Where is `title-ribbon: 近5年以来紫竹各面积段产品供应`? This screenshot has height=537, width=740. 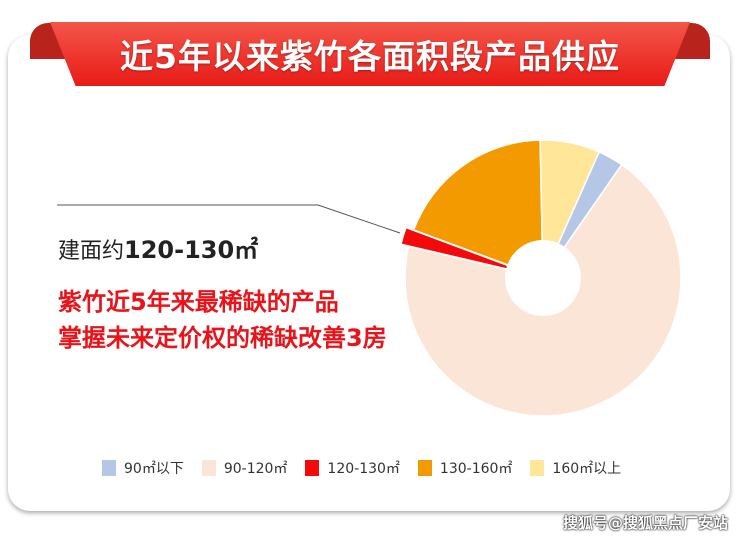
title-ribbon: 近5年以来紫竹各面积段产品供应 is located at coordinates (370, 54).